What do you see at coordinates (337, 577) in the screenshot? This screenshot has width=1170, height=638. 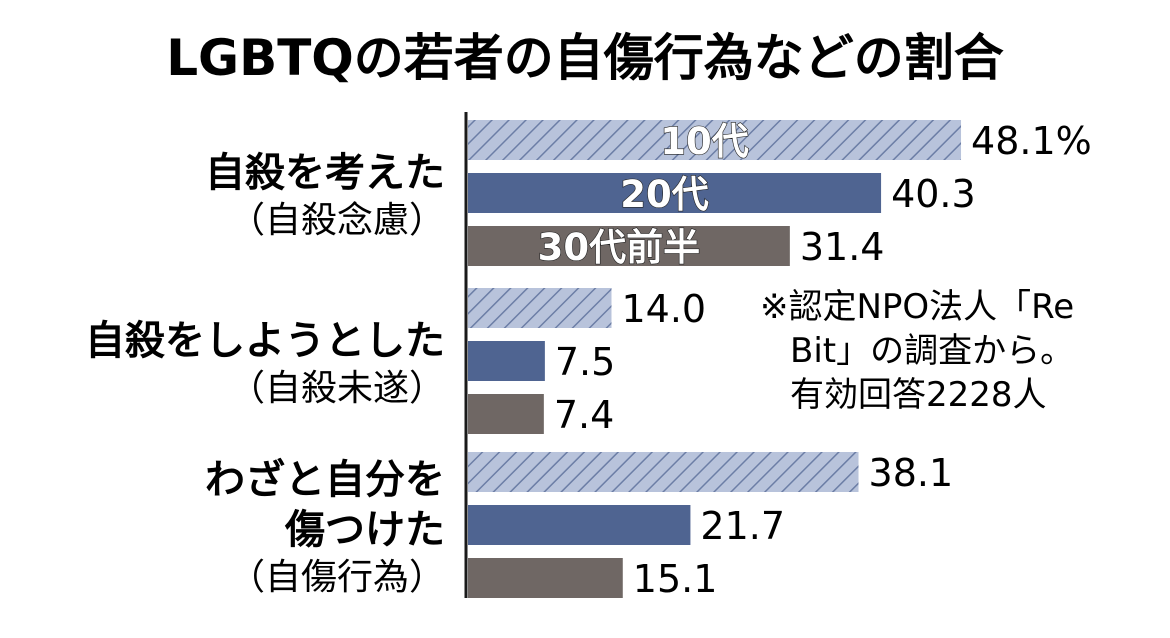 I see `category-sublabel: （自傷行為）` at bounding box center [337, 577].